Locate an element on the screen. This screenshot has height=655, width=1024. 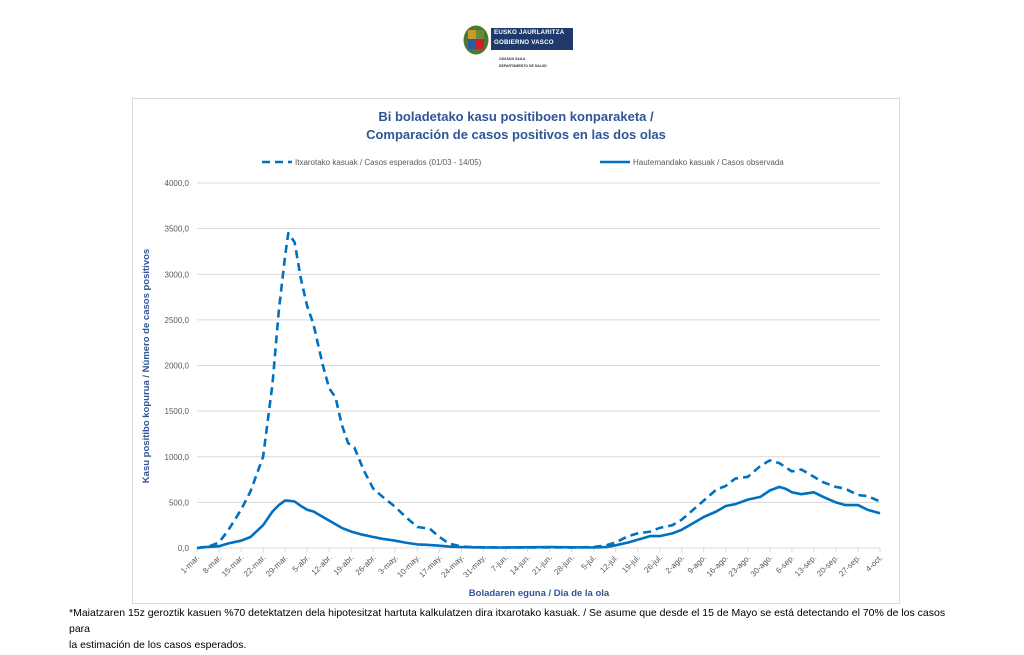
x-tick-label: 19-abr. is located at coordinates (344, 565).